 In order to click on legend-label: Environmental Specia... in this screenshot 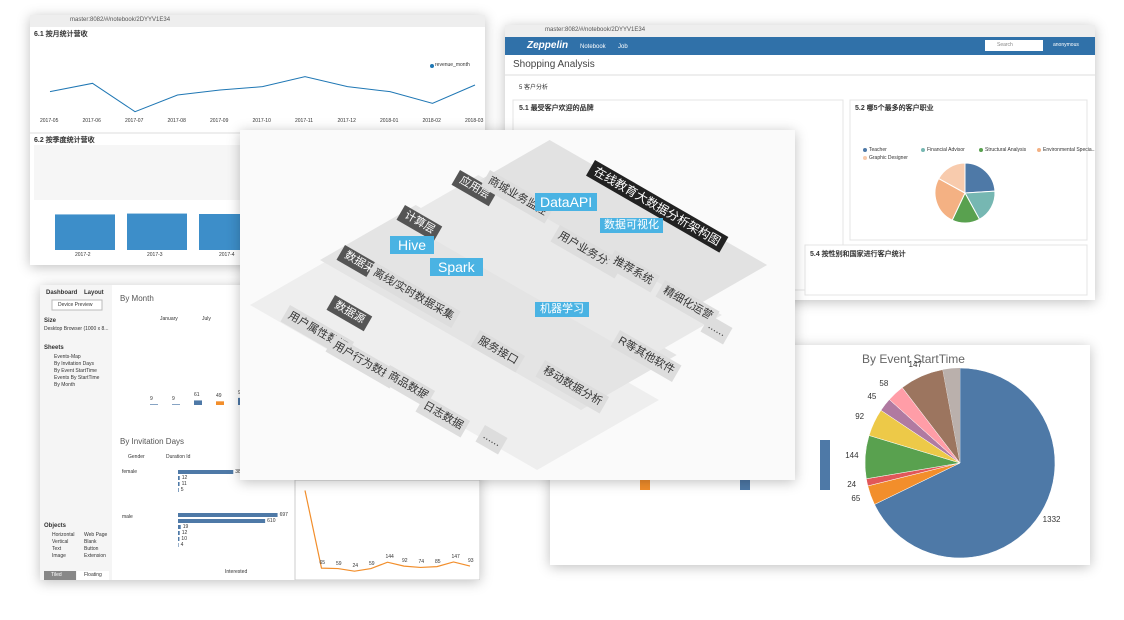, I will do `click(1069, 150)`.